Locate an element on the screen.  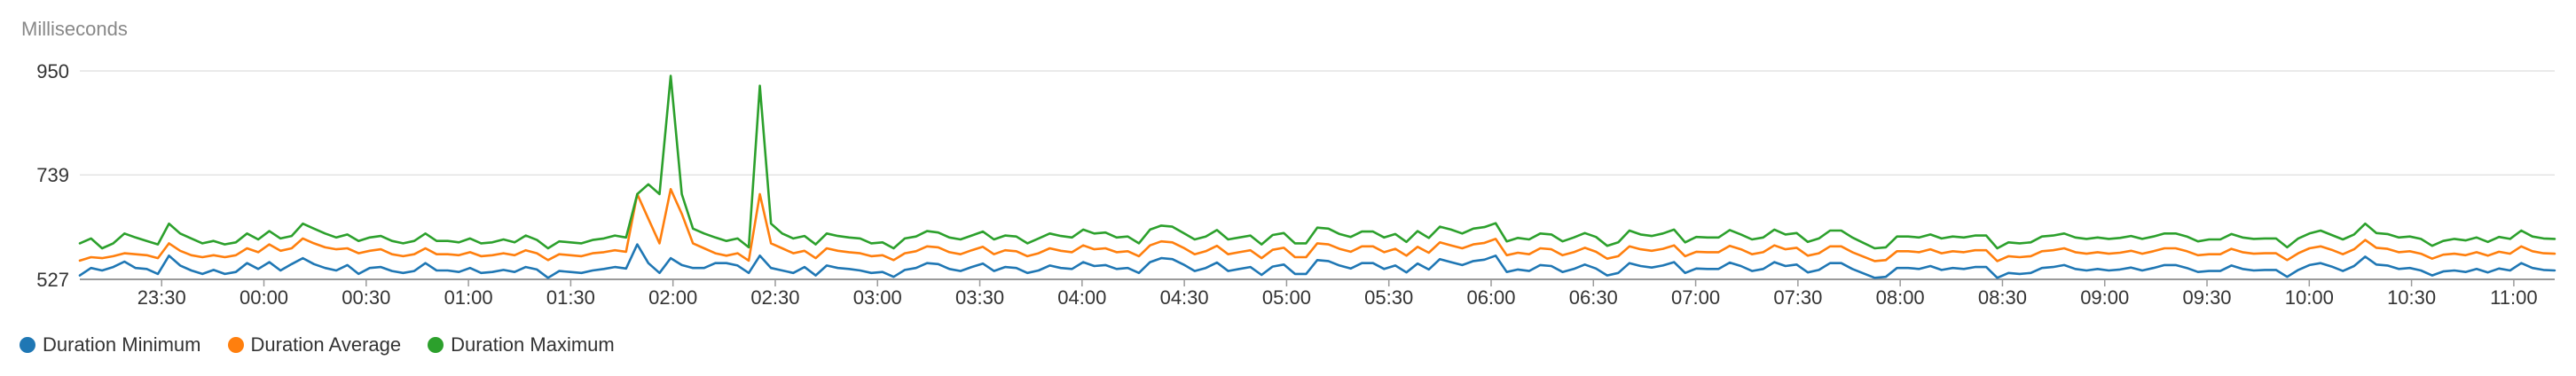
x-tick-label: 11:00 is located at coordinates (2513, 297).